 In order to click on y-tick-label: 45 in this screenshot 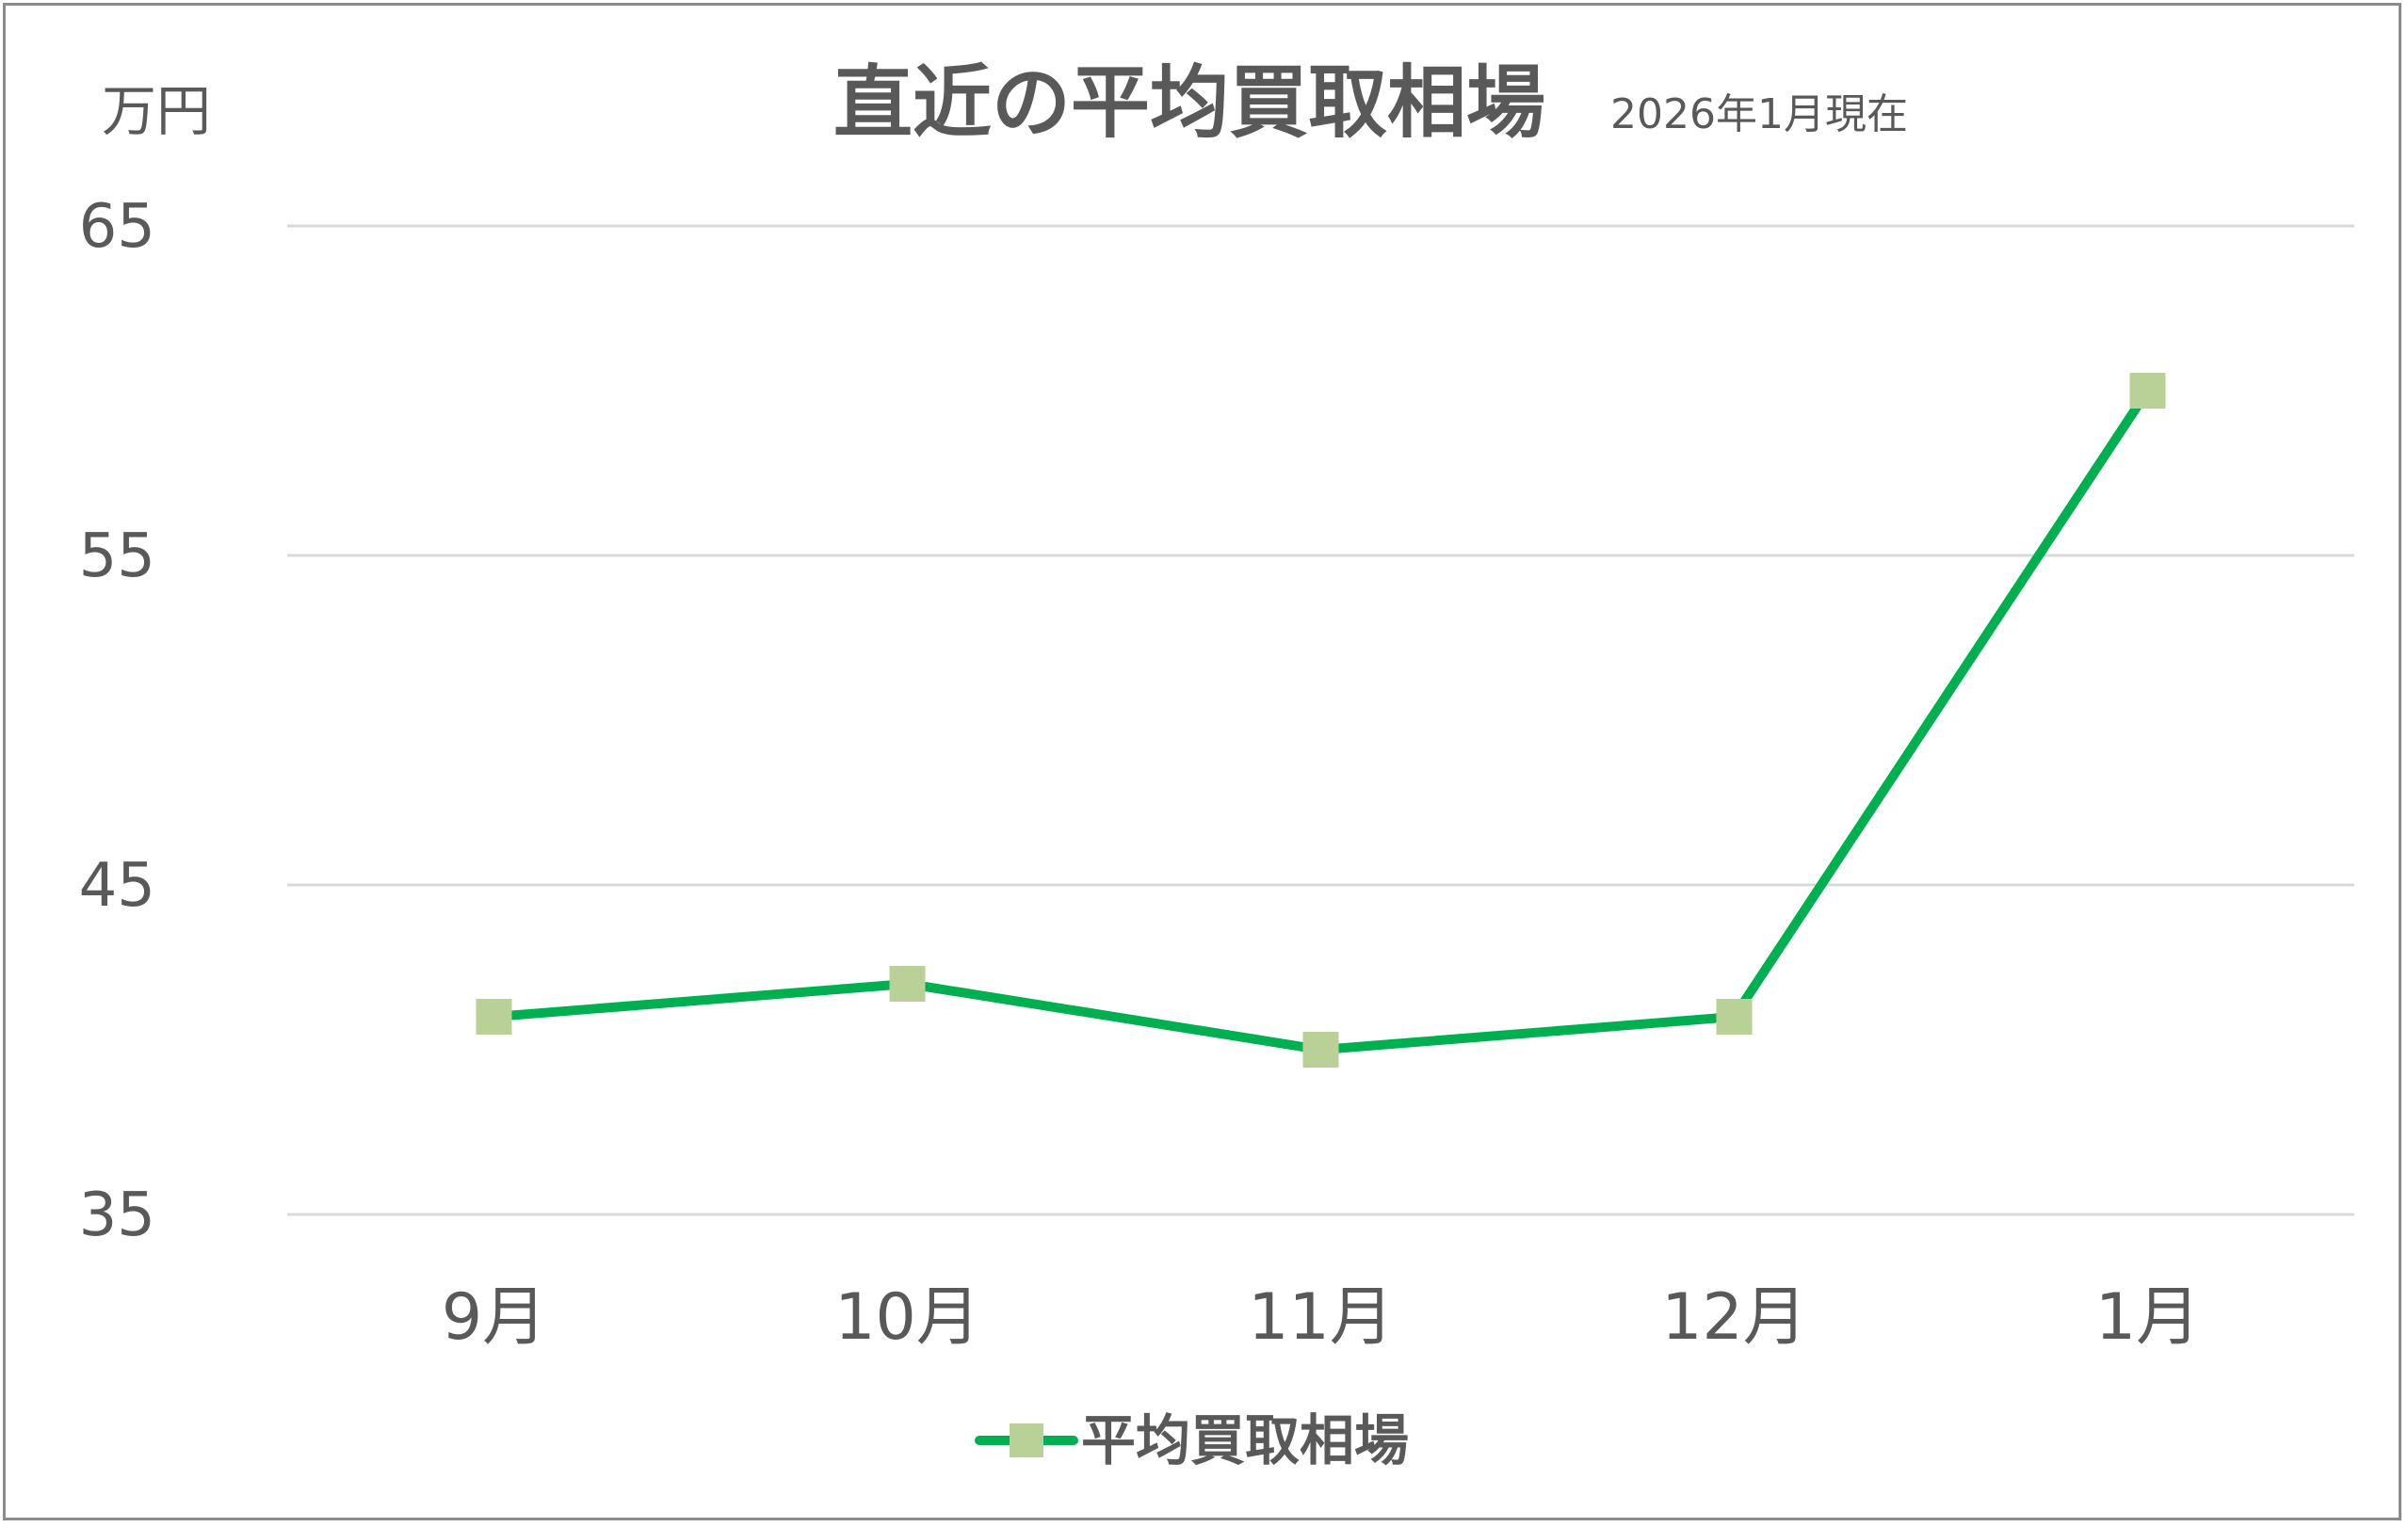, I will do `click(117, 886)`.